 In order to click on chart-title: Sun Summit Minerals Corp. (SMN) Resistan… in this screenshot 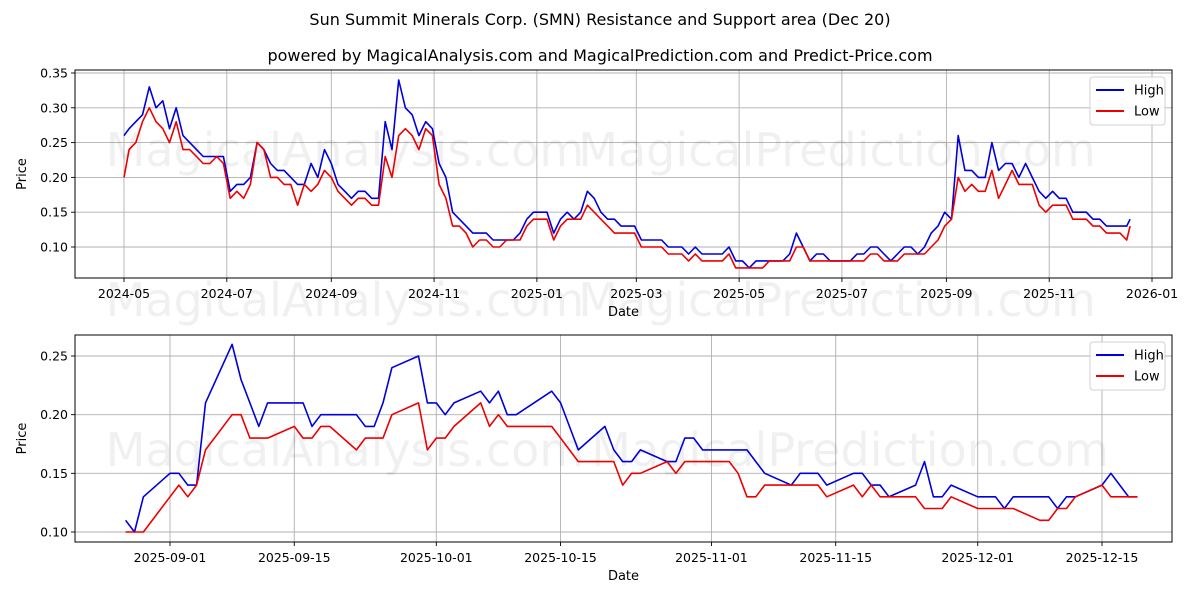, I will do `click(600, 19)`.